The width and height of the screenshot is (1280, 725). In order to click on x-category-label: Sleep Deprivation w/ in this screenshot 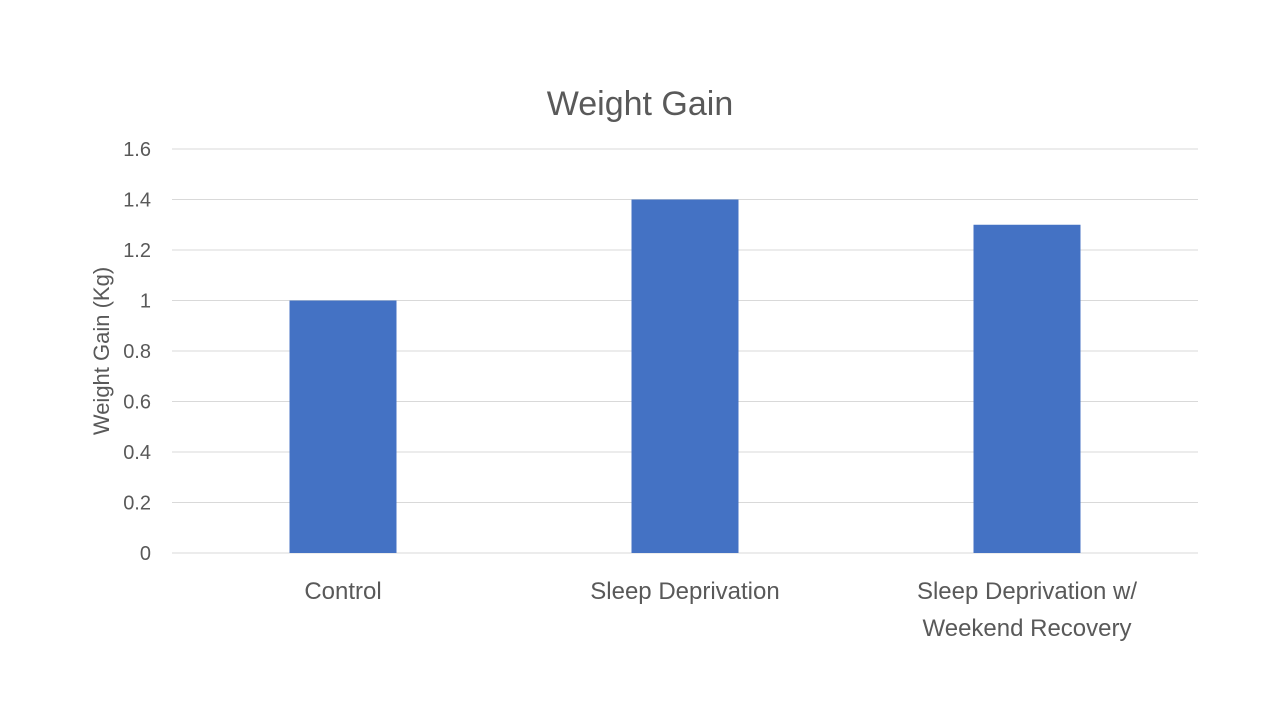, I will do `click(1027, 591)`.